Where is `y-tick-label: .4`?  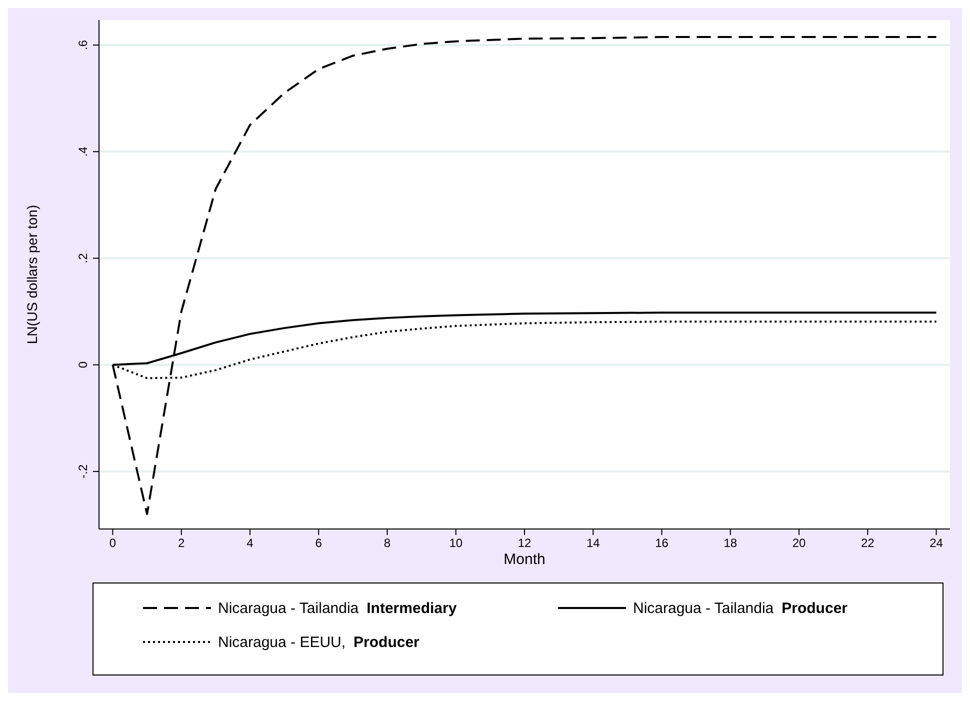
y-tick-label: .4 is located at coordinates (83, 151).